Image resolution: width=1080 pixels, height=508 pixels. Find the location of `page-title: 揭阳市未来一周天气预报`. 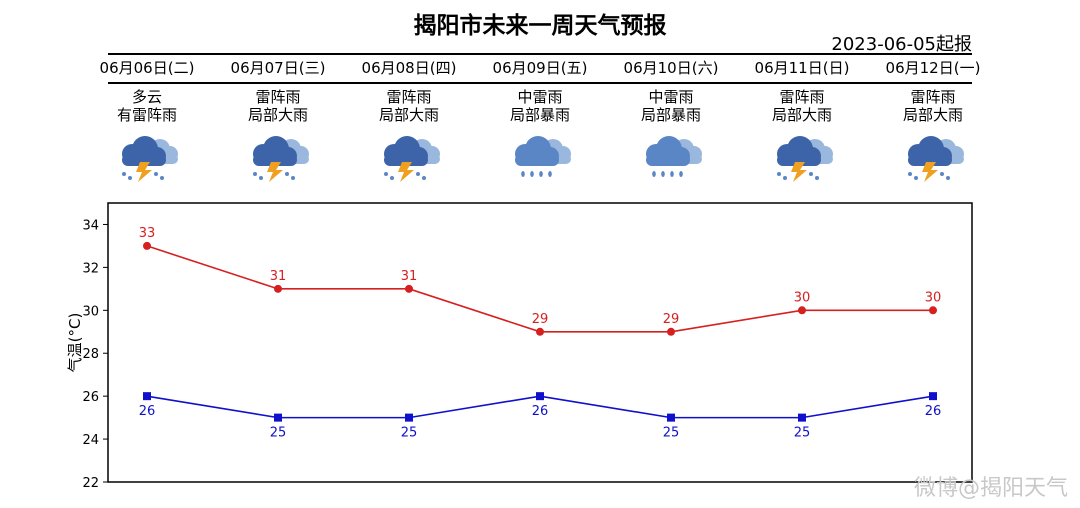

page-title: 揭阳市未来一周天气预报 is located at coordinates (540, 26).